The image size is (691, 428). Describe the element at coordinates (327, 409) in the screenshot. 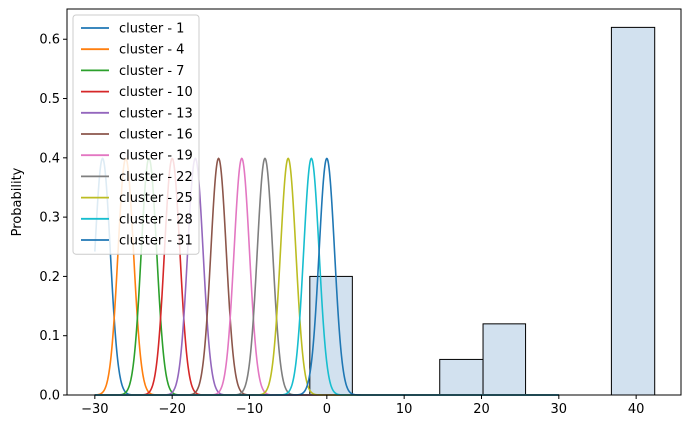

I see `x-tick-label: 0` at that location.